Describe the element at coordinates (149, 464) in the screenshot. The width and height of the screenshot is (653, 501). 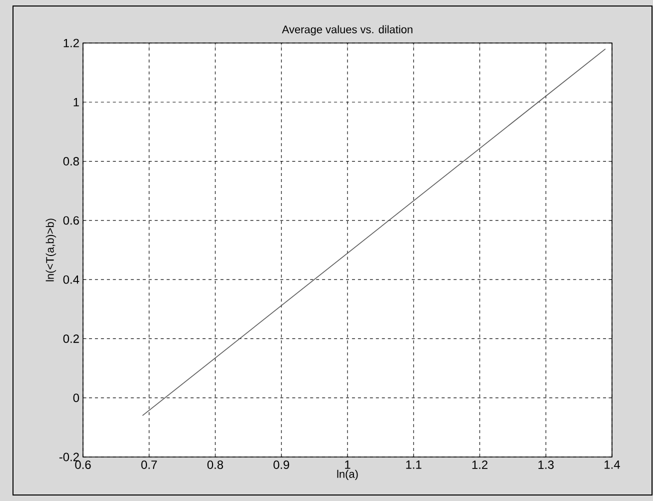
I see `x-tick-label: 0.7` at that location.